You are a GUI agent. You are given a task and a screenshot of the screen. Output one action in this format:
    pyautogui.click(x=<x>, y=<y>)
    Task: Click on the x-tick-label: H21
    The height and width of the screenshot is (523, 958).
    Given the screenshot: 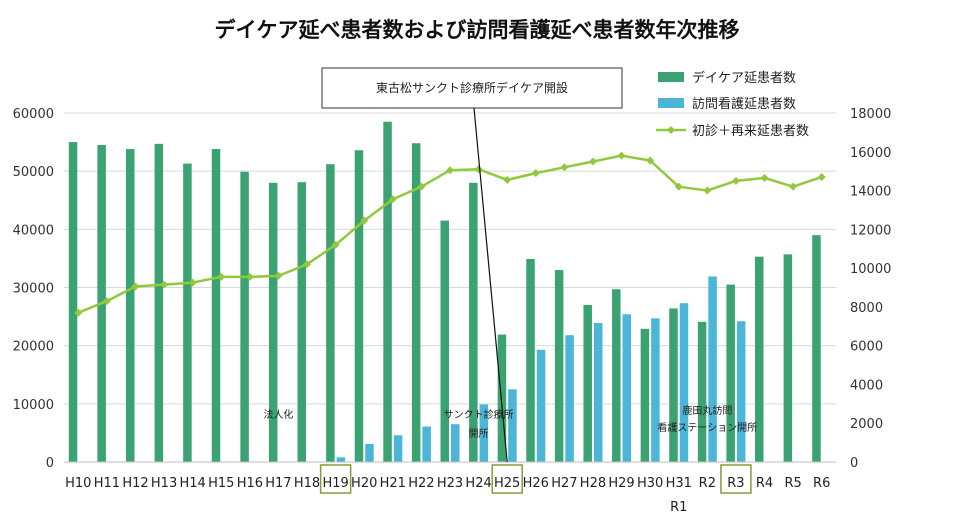 What is the action you would take?
    pyautogui.click(x=393, y=483)
    